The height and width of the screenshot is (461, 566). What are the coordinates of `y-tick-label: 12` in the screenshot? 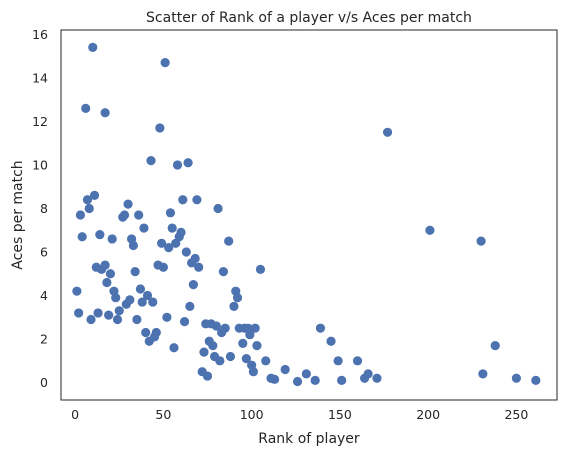 It's located at (40, 121).